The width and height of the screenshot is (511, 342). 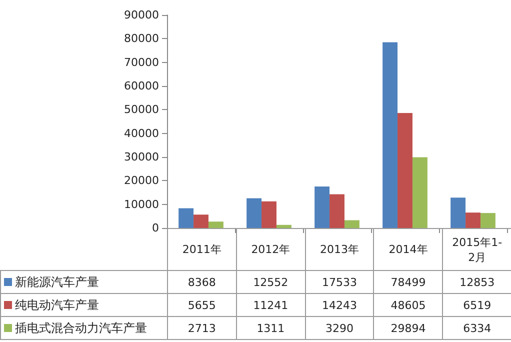 What do you see at coordinates (141, 15) in the screenshot?
I see `y-tick-label: 90000` at bounding box center [141, 15].